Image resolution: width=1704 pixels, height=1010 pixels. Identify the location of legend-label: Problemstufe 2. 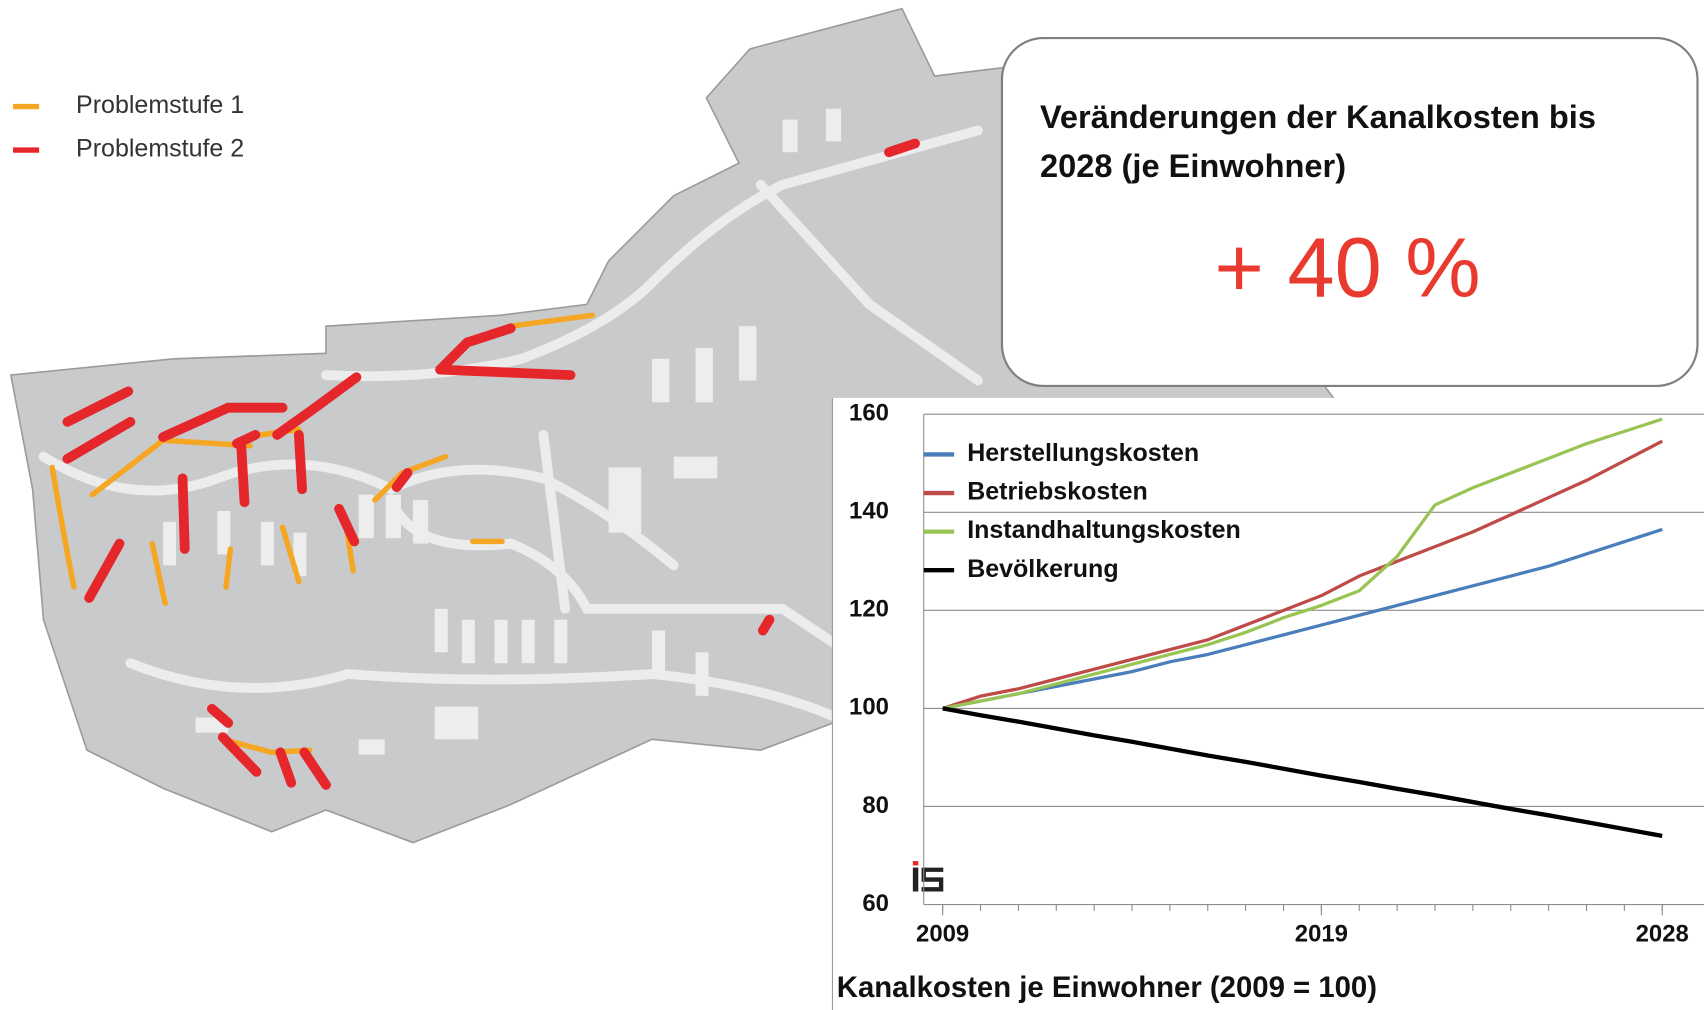
(160, 149).